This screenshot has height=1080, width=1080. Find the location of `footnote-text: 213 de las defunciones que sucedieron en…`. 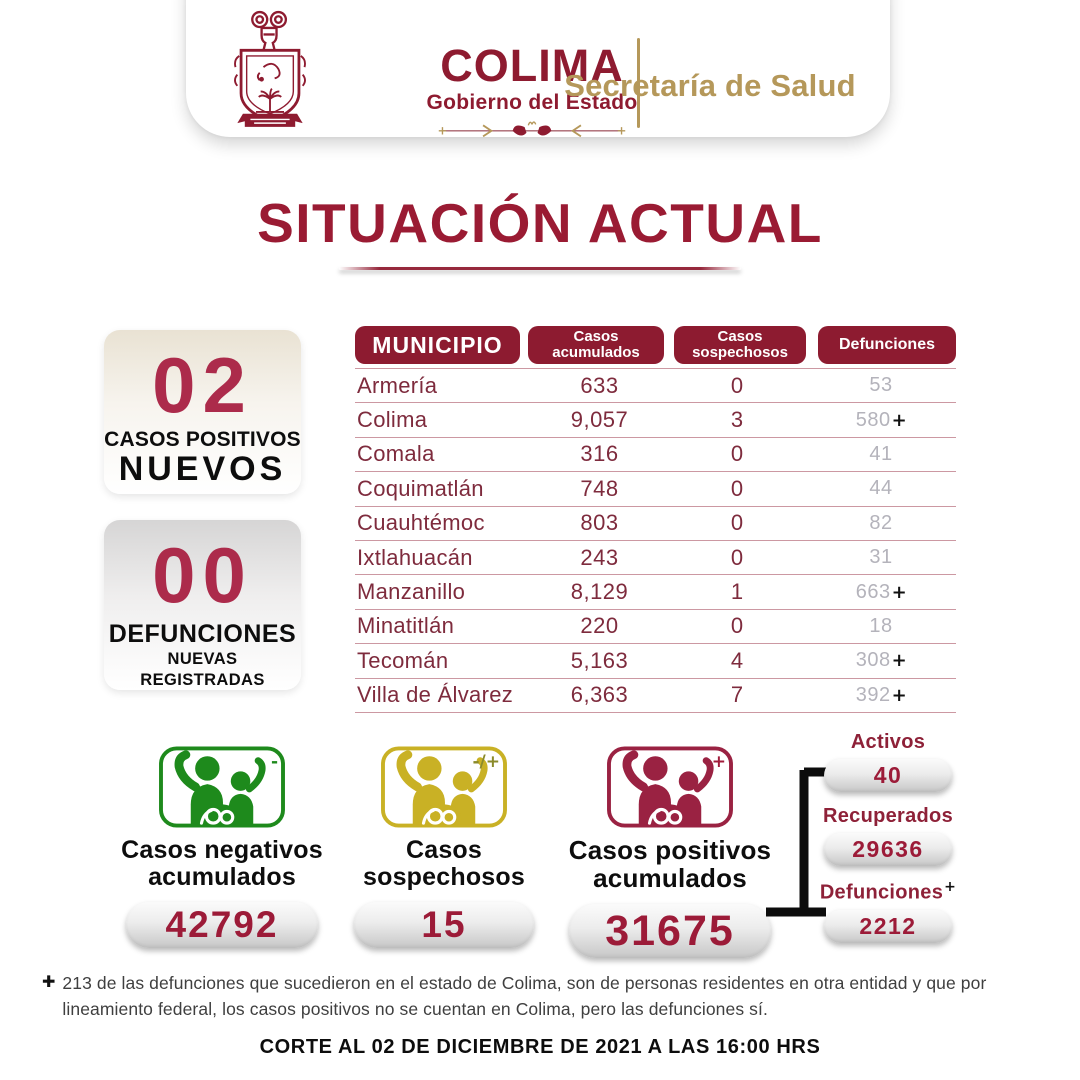

footnote-text: 213 de las defunciones que sucedieron en… is located at coordinates (524, 996).